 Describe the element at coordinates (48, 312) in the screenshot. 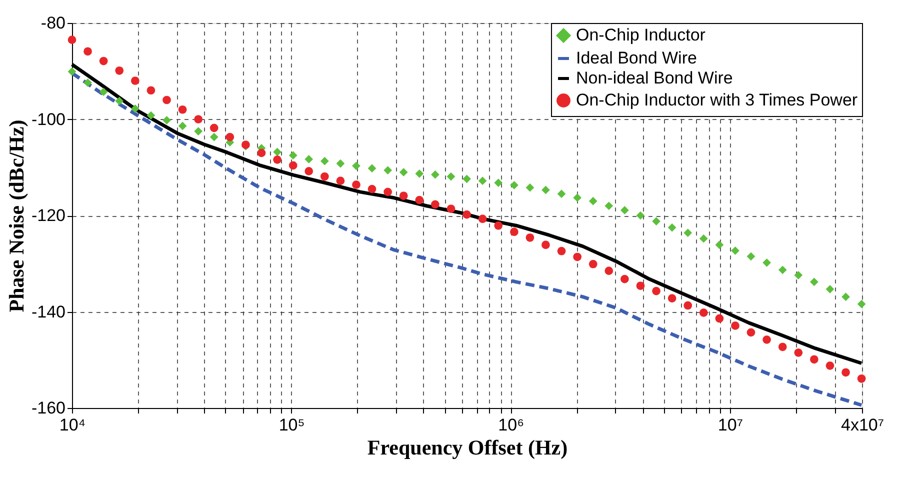

I see `y-tick-label: -140` at that location.